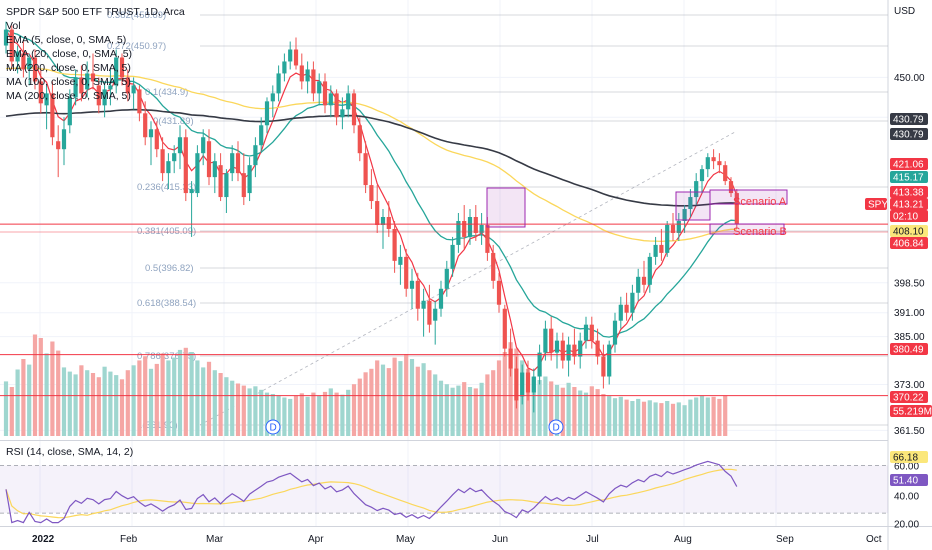 This screenshot has width=932, height=550. What do you see at coordinates (909, 385) in the screenshot?
I see `price-tick-label: 373.00` at bounding box center [909, 385].